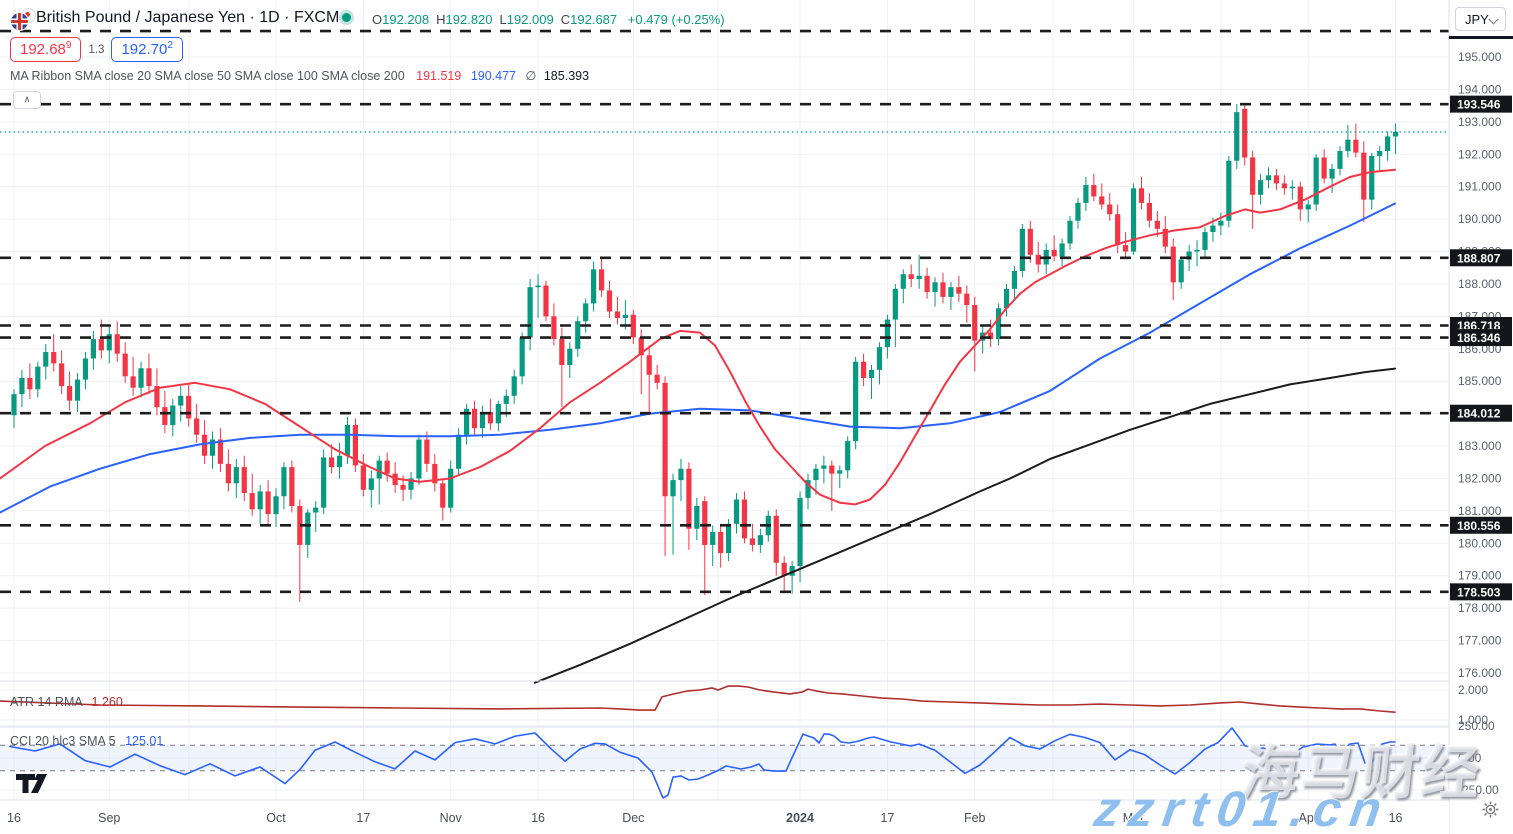  I want to click on price-axis-label: 191.000, so click(1480, 187).